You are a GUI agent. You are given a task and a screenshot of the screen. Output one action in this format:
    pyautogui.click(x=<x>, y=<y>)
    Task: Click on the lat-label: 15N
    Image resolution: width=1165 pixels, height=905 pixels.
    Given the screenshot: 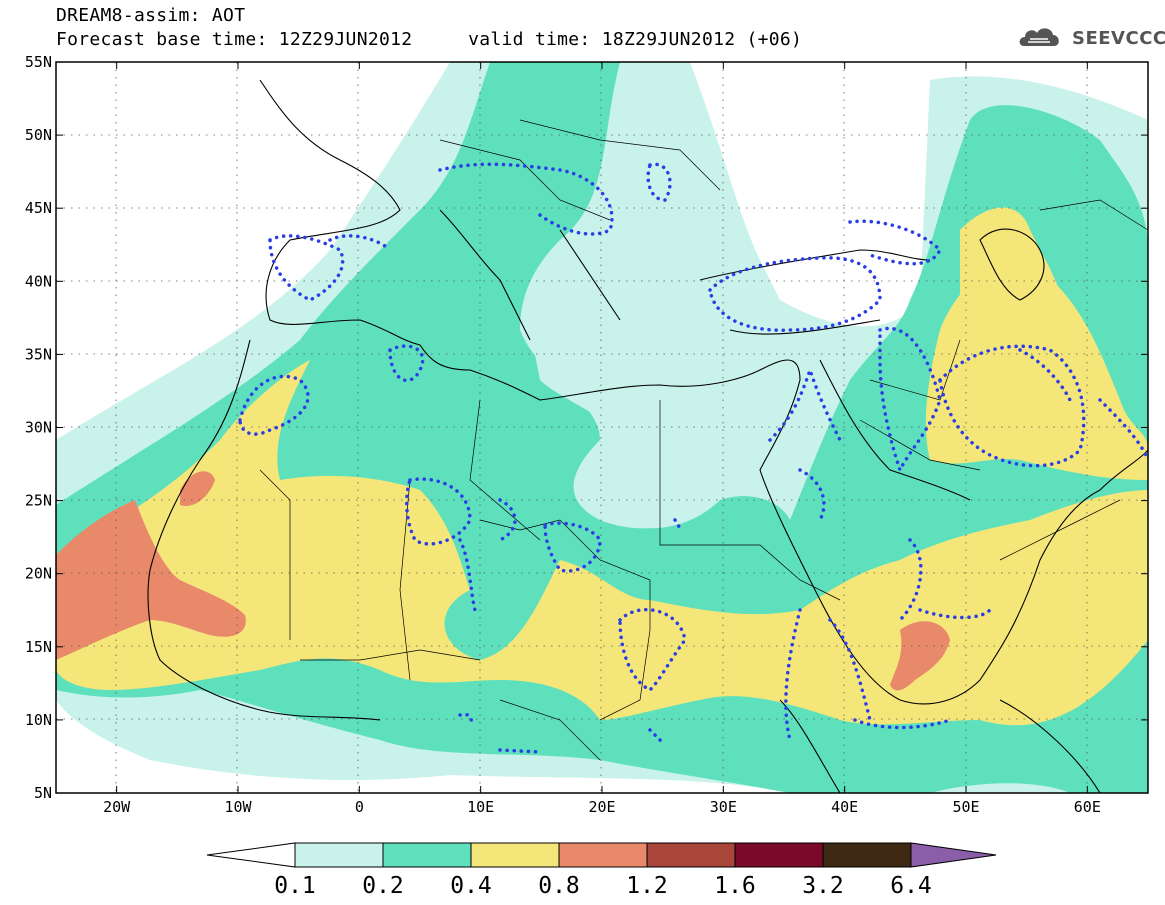 What is the action you would take?
    pyautogui.click(x=38, y=647)
    